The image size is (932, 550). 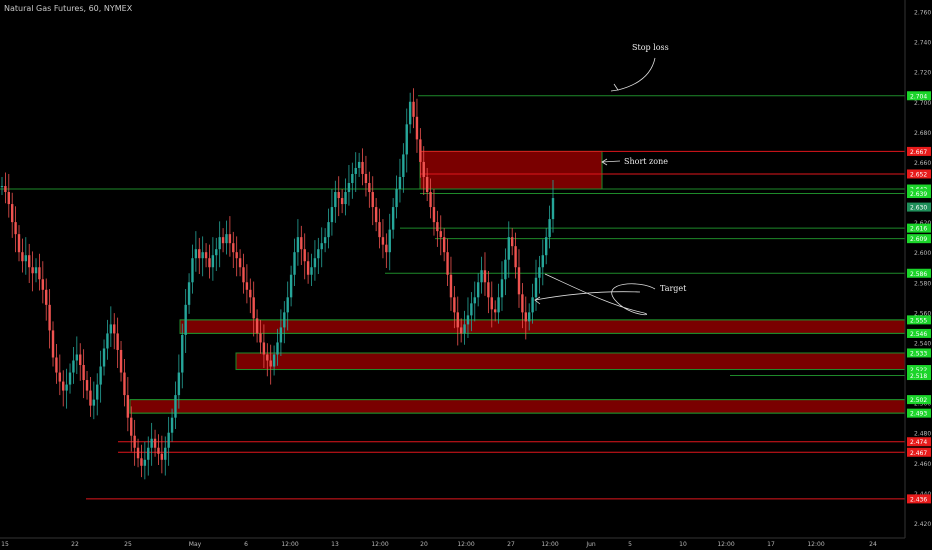 I want to click on price-tag-label: 2.467, so click(x=918, y=453).